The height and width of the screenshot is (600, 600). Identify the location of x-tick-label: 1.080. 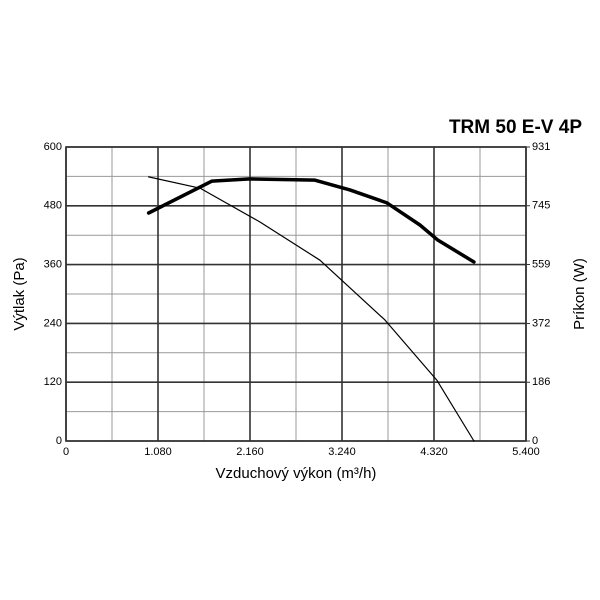
(158, 452).